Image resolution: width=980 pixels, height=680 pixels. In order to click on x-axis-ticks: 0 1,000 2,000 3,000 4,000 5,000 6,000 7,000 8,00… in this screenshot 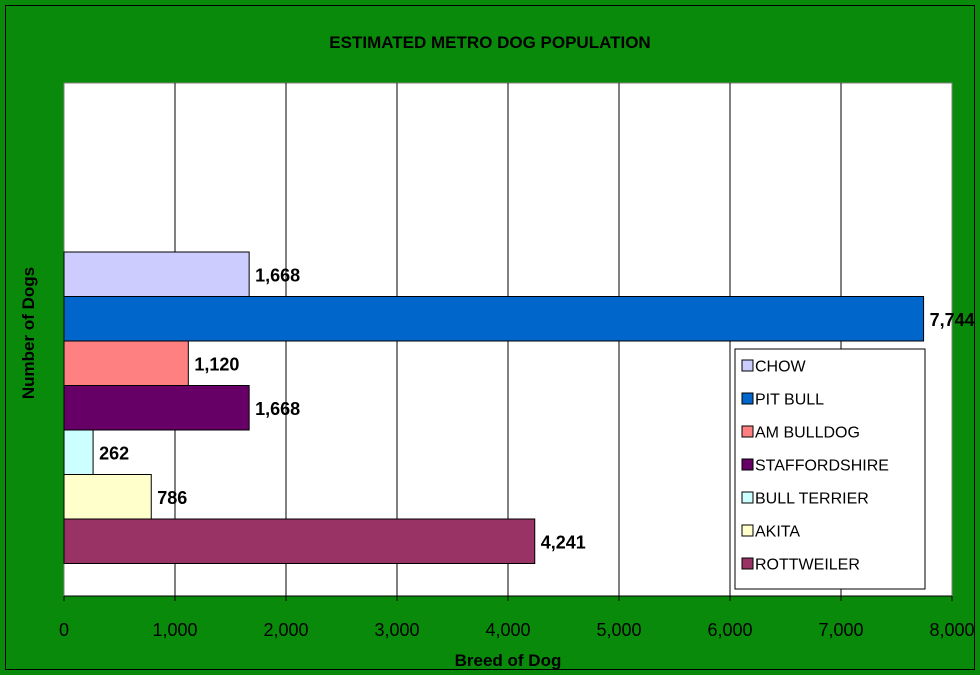, I will do `click(517, 617)`.